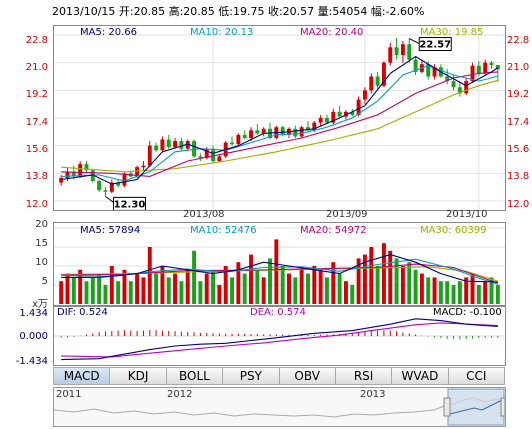 This screenshot has width=532, height=429. What do you see at coordinates (222, 32) in the screenshot?
I see `price-ma10-legend: MA10: 20.13` at bounding box center [222, 32].